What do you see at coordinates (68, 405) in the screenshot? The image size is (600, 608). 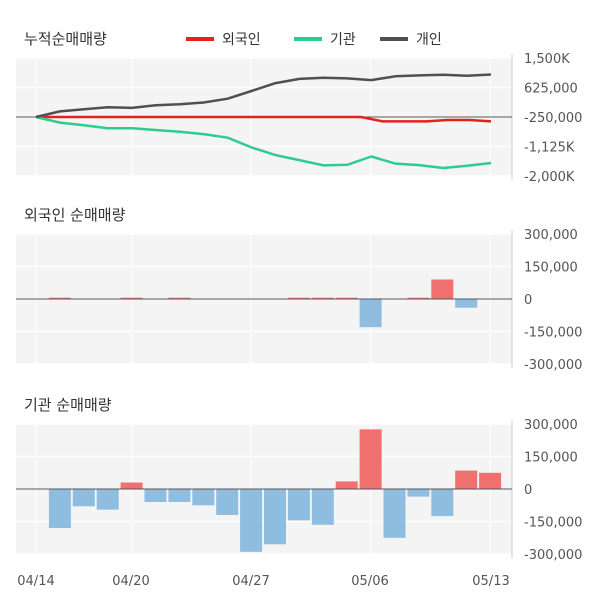 I see `chart-title: 기관 순매매량` at bounding box center [68, 405].